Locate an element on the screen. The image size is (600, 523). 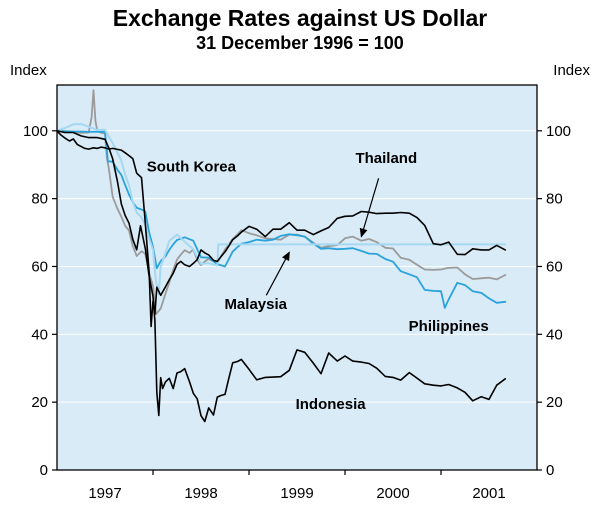
annotation-label-indonesia: Indonesia is located at coordinates (331, 404).